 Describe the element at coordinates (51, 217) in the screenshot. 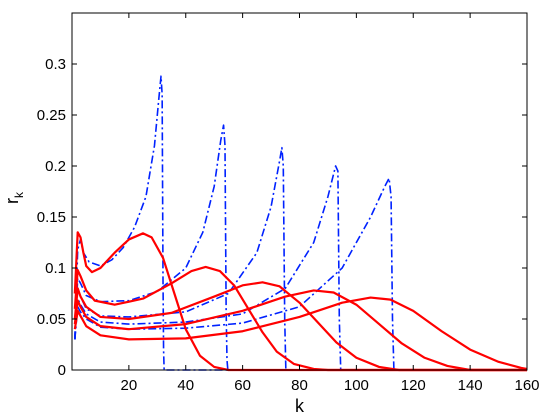

I see `y-tick-label: 0.15` at that location.